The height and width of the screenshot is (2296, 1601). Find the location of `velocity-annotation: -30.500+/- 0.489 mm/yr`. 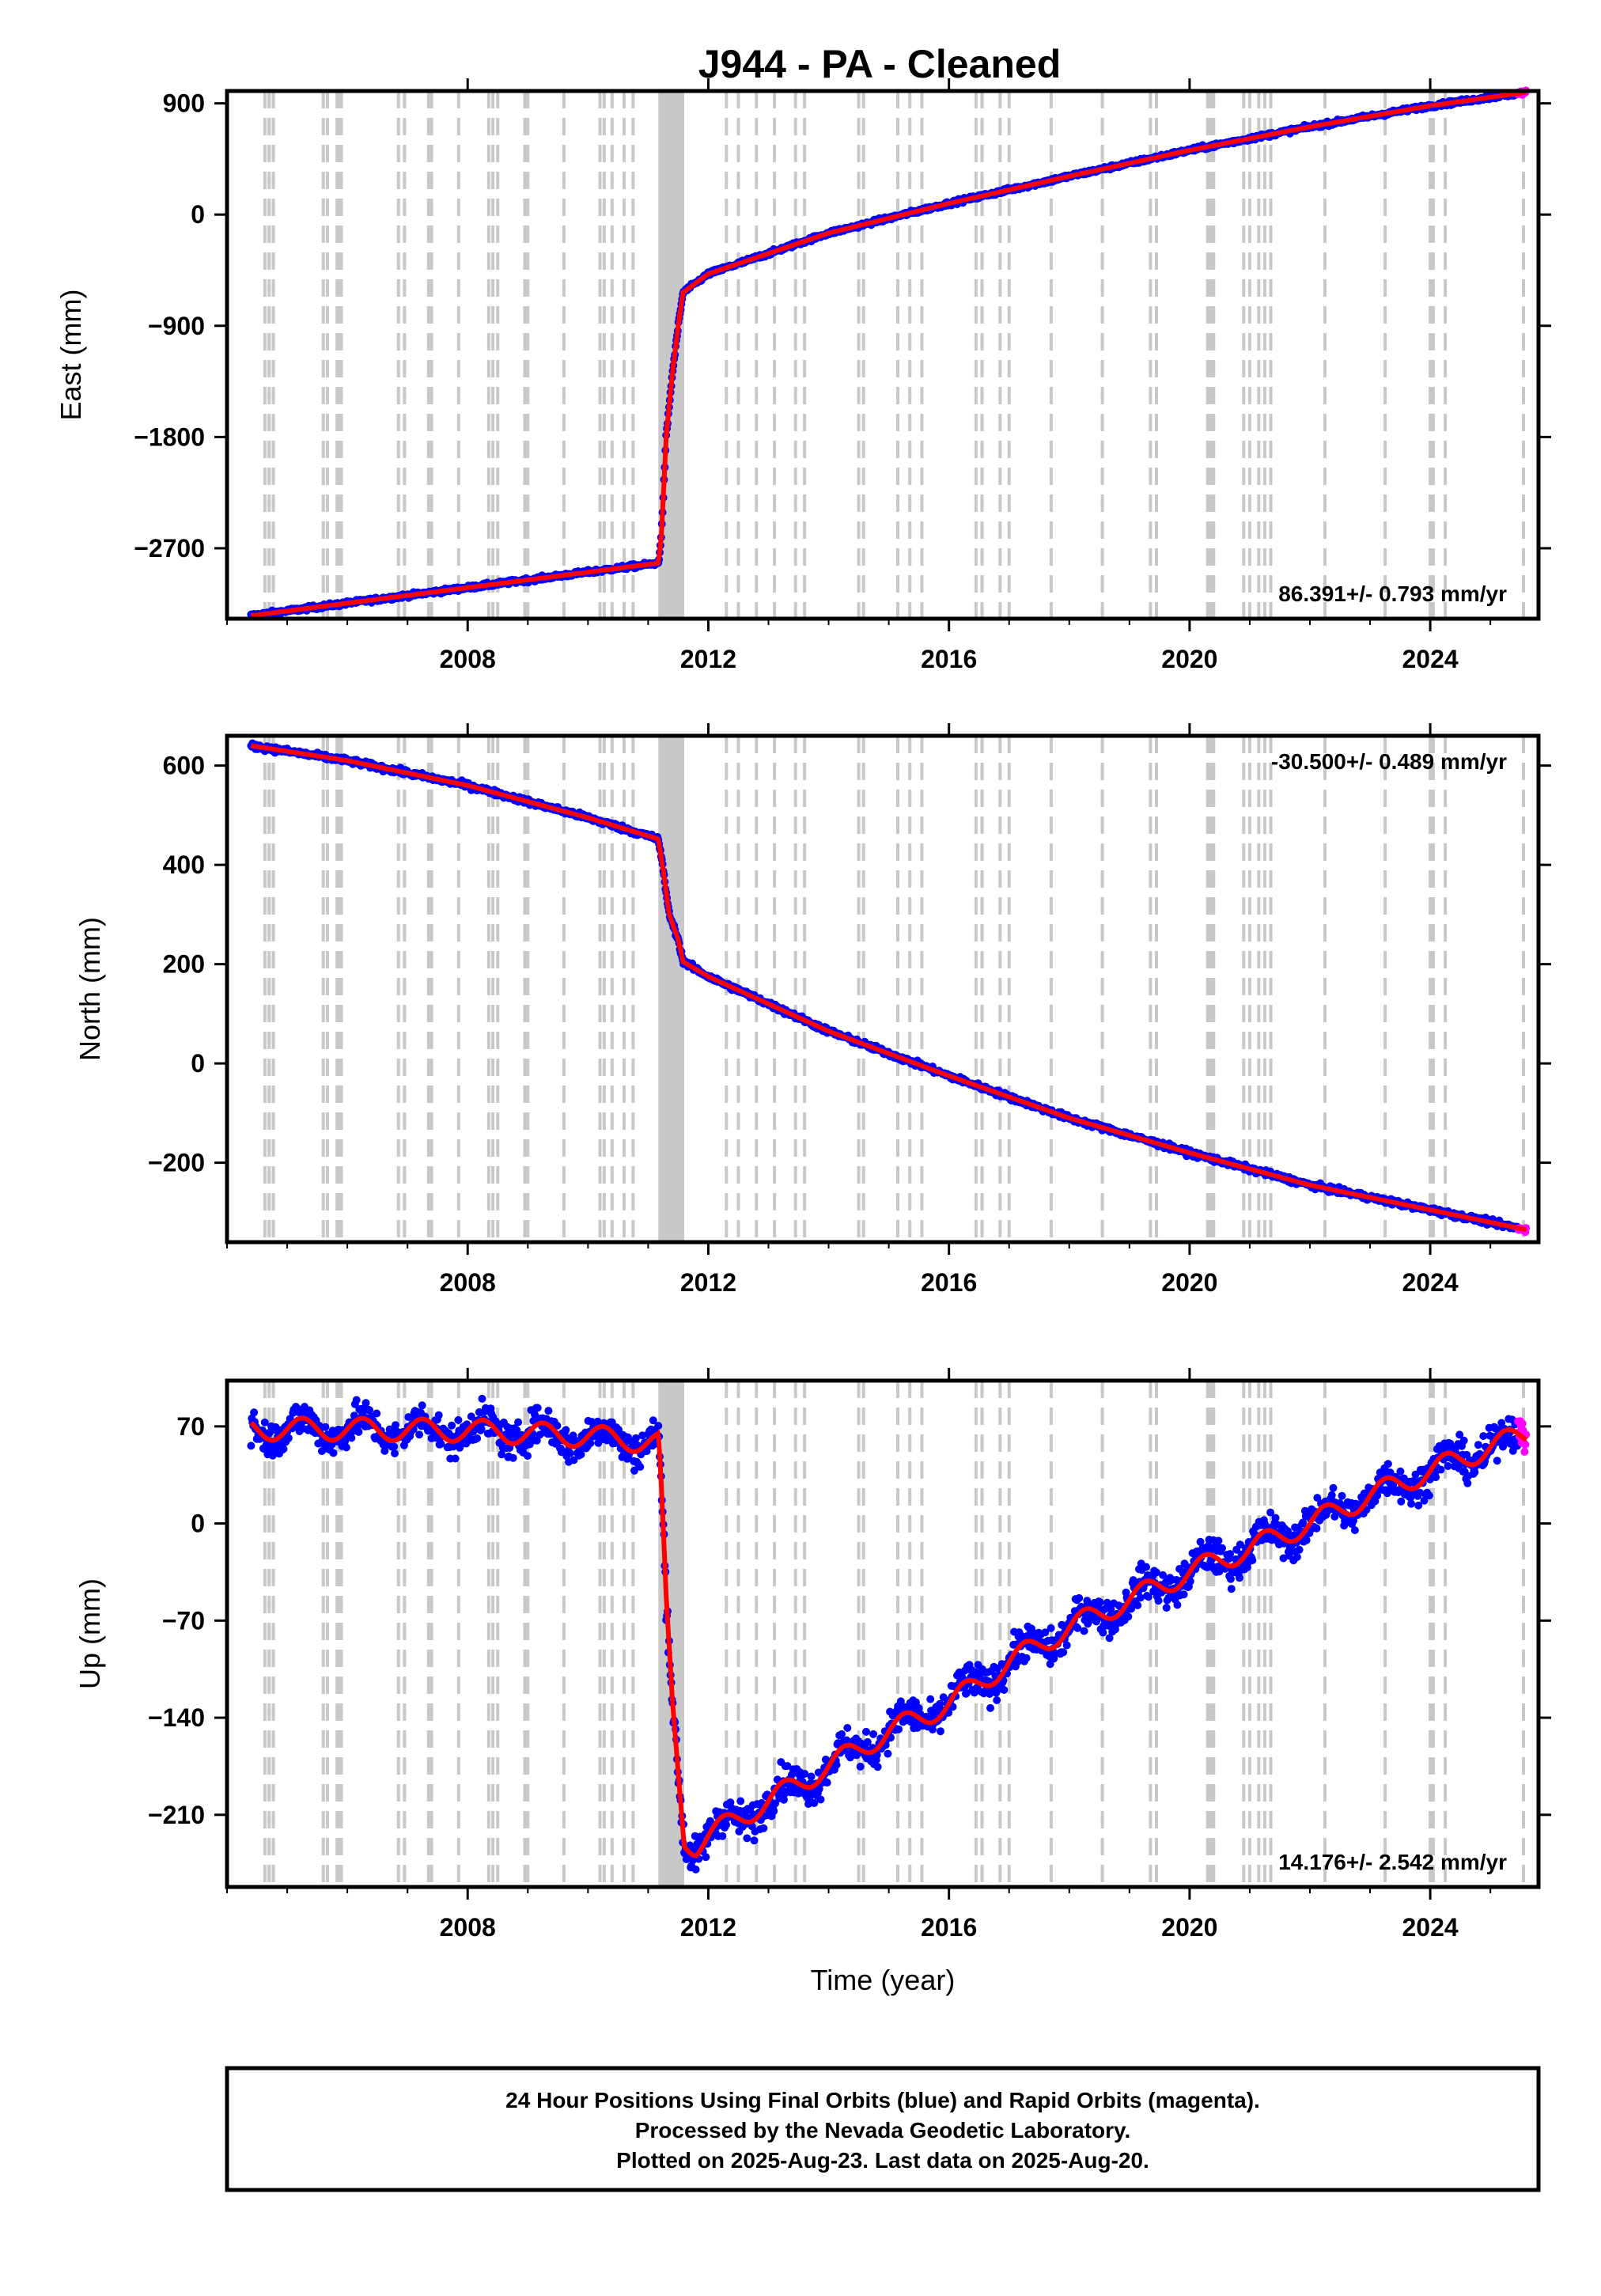

velocity-annotation: -30.500+/- 0.489 mm/yr is located at coordinates (1389, 761).